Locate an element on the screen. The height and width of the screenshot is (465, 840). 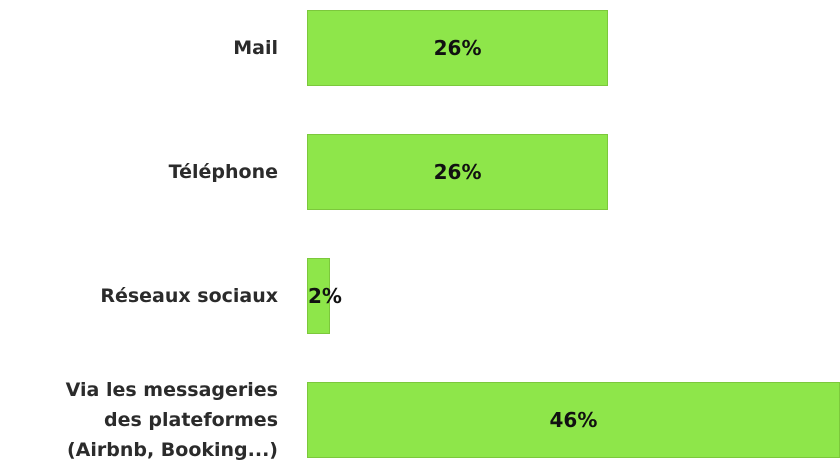
data-label: 46% is located at coordinates (573, 420).